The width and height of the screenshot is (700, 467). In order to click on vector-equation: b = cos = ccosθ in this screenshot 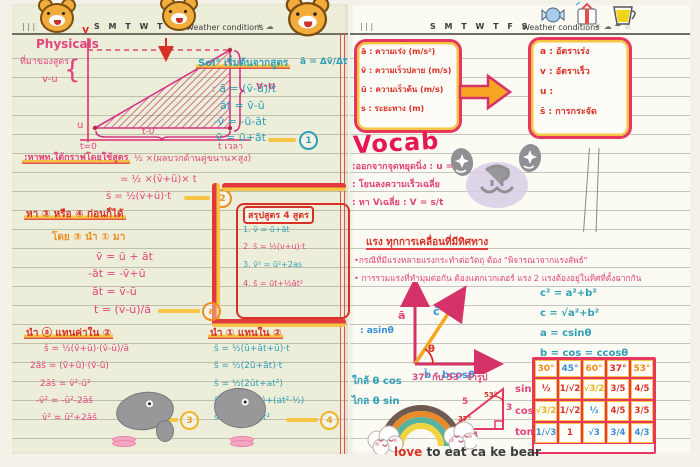, I will do `click(584, 353)`.